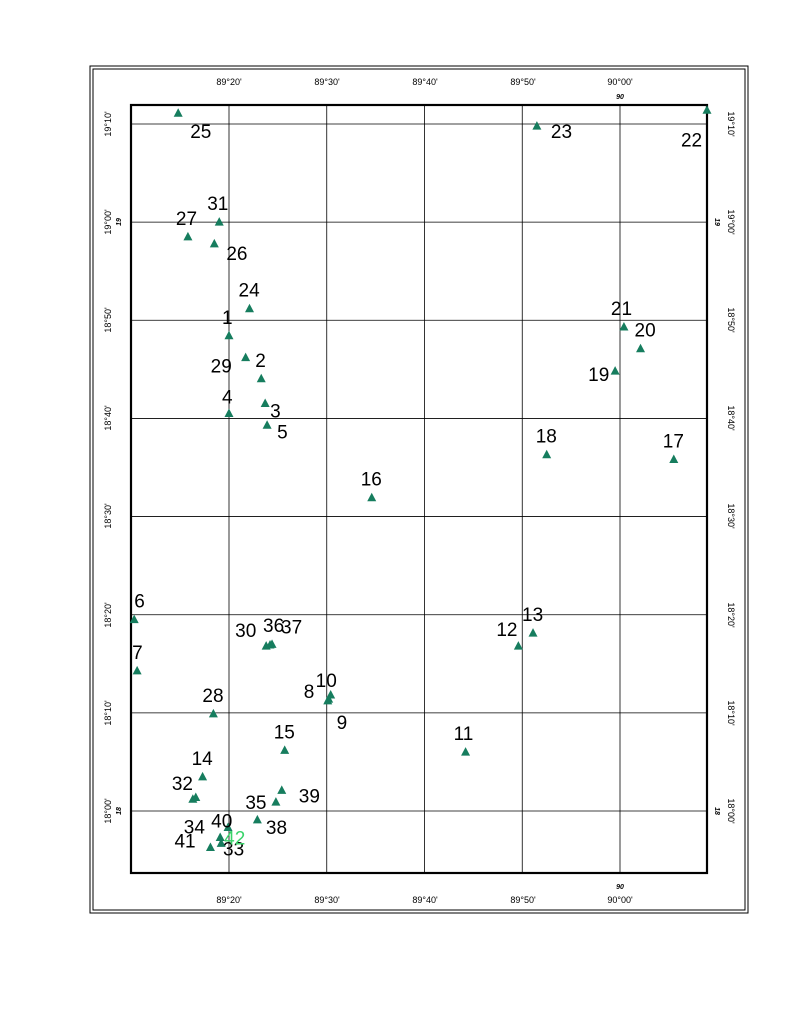 This screenshot has width=792, height=1026. What do you see at coordinates (276, 828) in the screenshot?
I see `station-label-38: 38` at bounding box center [276, 828].